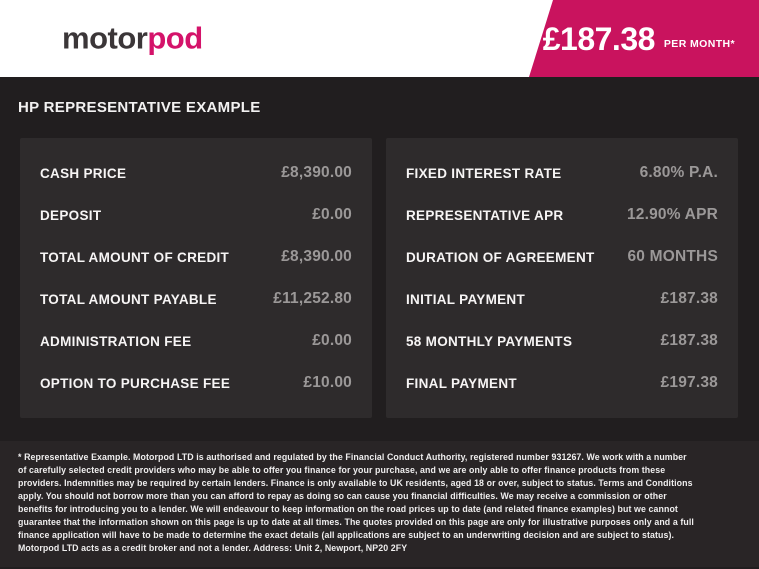 This screenshot has width=759, height=569. What do you see at coordinates (678, 172) in the screenshot?
I see `row-value: 6.80% P.A.` at bounding box center [678, 172].